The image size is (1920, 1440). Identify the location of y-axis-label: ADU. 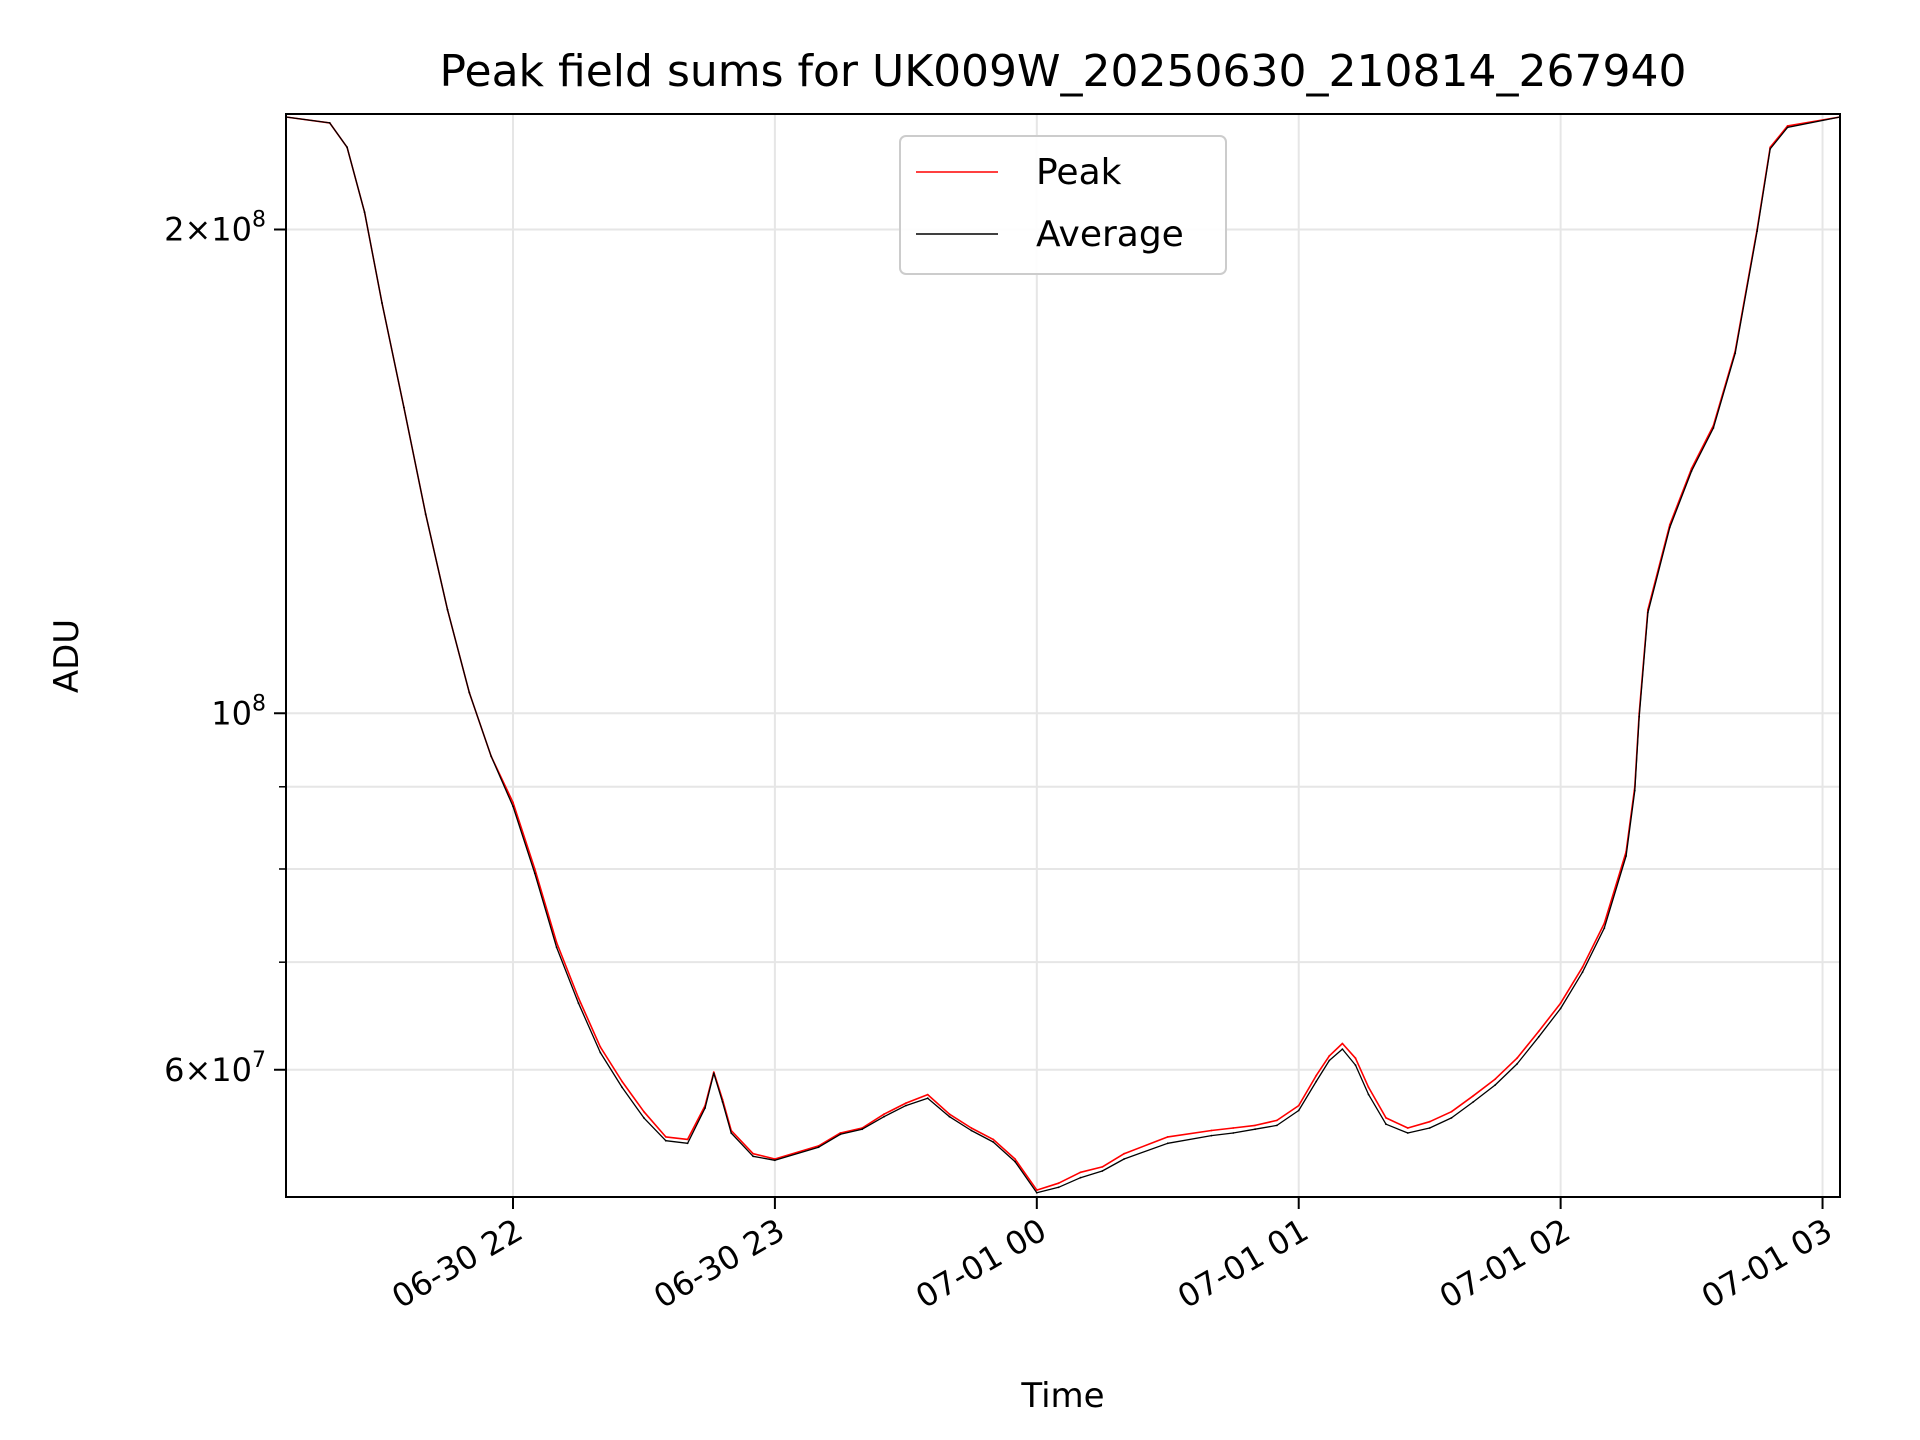
(67, 656).